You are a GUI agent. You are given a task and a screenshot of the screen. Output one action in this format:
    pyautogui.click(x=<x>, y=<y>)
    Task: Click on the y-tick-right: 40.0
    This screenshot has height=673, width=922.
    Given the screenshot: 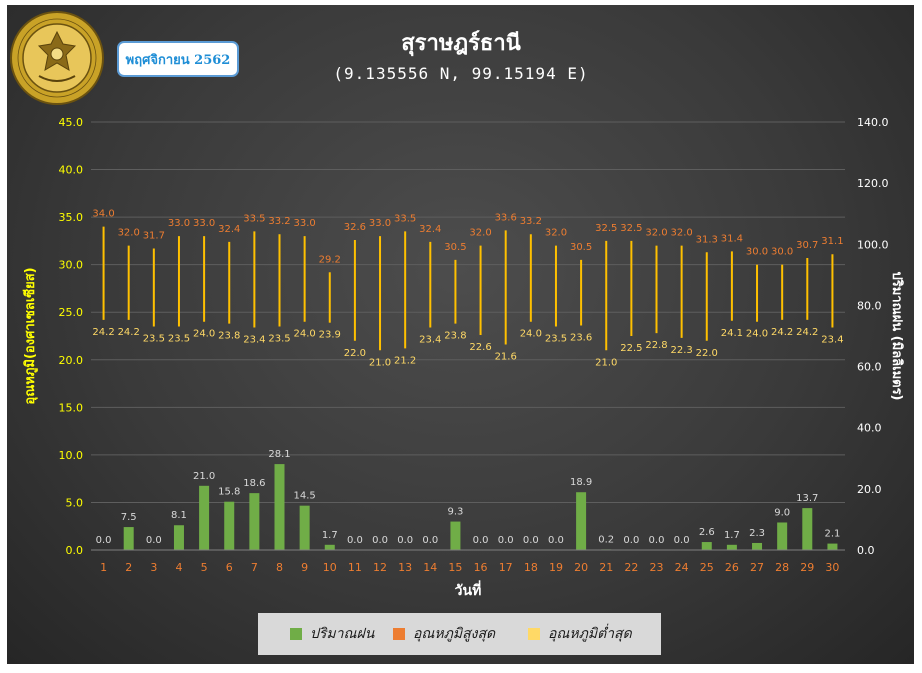 What is the action you would take?
    pyautogui.click(x=869, y=428)
    